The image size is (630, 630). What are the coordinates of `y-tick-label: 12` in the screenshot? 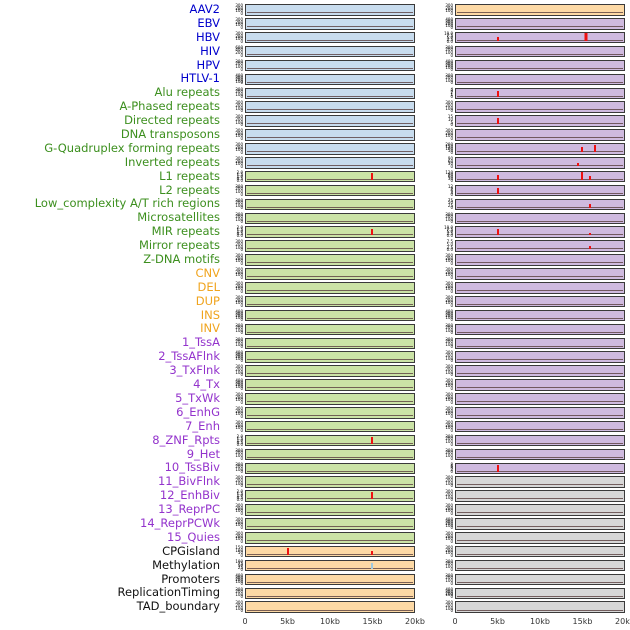 It's located at (450, 186).